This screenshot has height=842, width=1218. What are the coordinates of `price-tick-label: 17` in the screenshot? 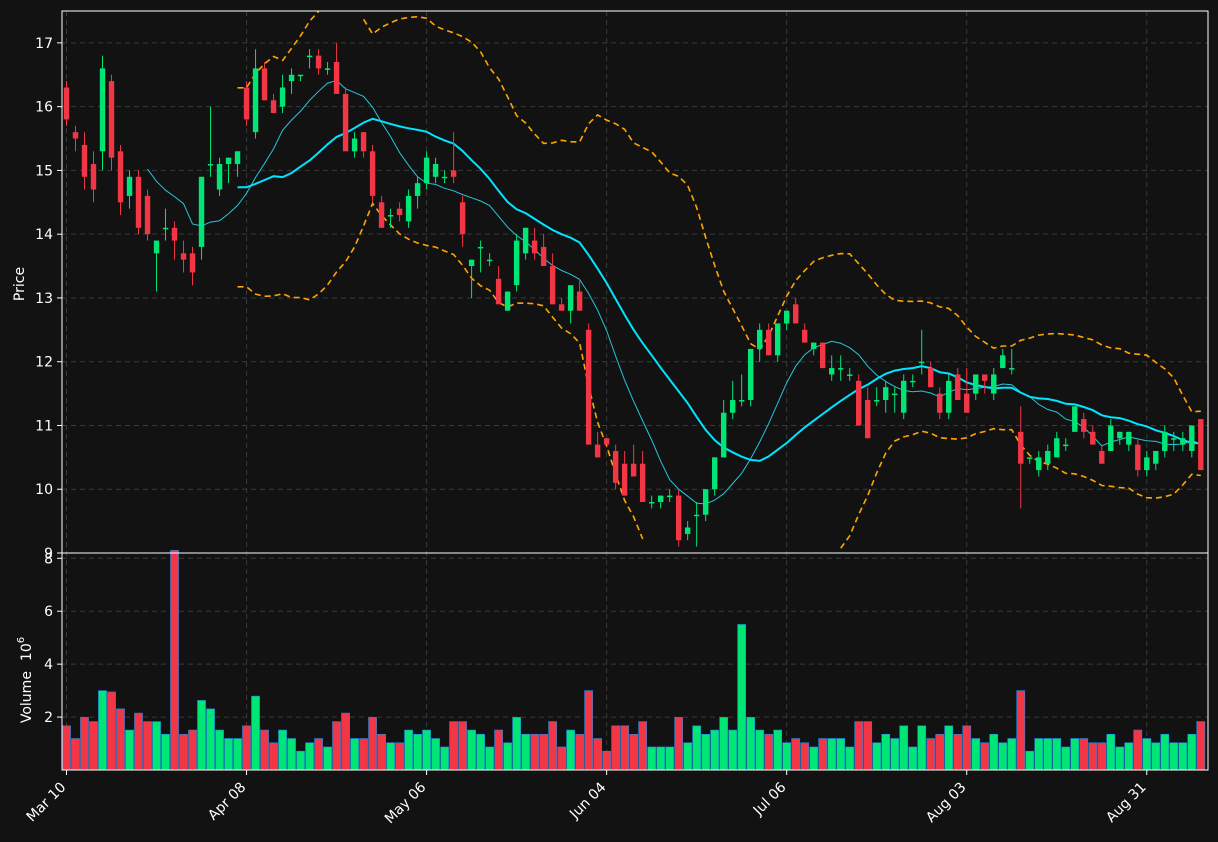 It's located at (44, 44).